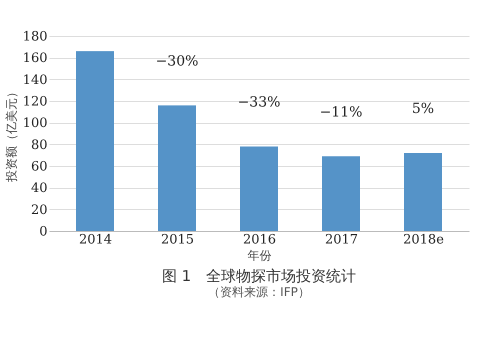  What do you see at coordinates (39, 167) in the screenshot?
I see `y-tick-label: 60` at bounding box center [39, 167].